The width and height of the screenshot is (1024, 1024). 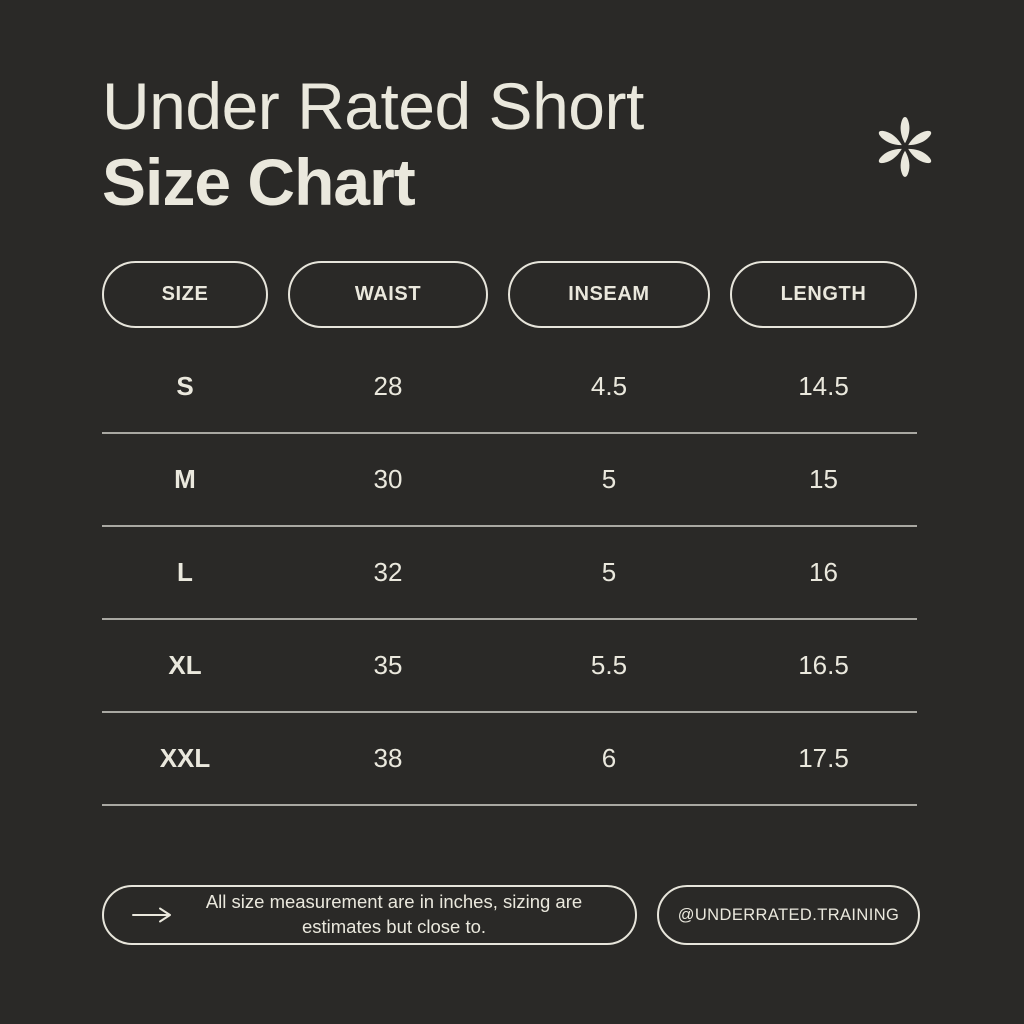 What do you see at coordinates (823, 479) in the screenshot?
I see `cell-length: 15` at bounding box center [823, 479].